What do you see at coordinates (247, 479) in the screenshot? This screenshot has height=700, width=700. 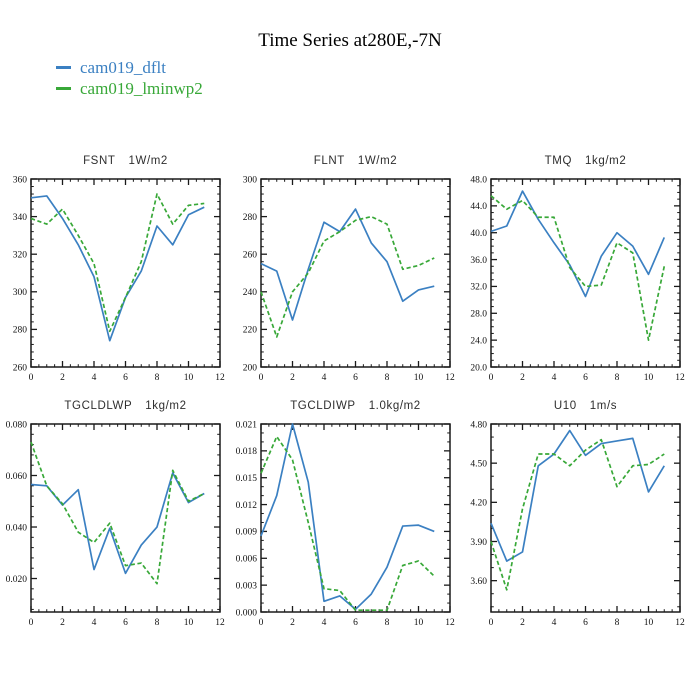 I see `svg-text: 0.015` at bounding box center [247, 479].